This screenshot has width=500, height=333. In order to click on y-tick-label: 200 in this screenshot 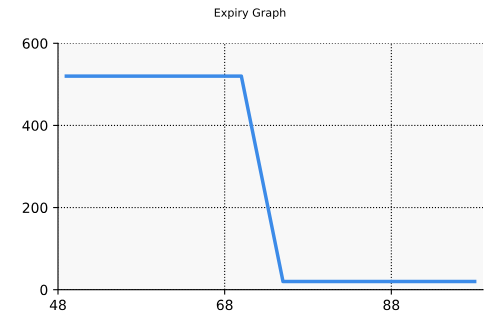, I will do `click(35, 208)`.